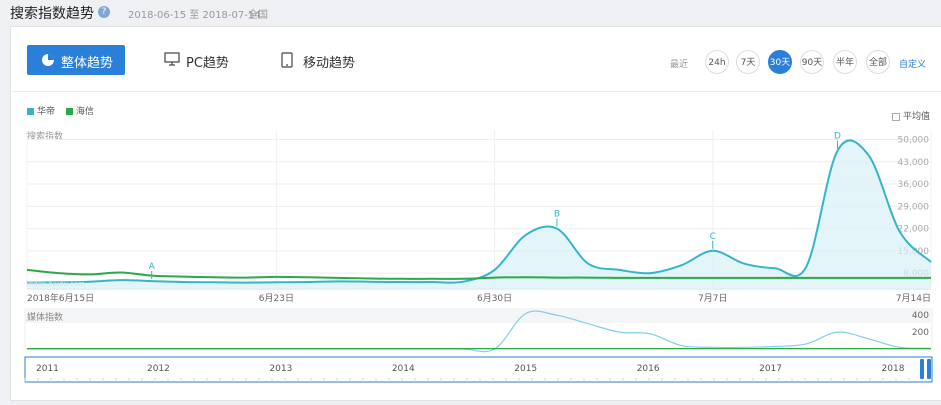 This screenshot has width=941, height=405. What do you see at coordinates (525, 369) in the screenshot?
I see `navigator-year-label: 2015` at bounding box center [525, 369].